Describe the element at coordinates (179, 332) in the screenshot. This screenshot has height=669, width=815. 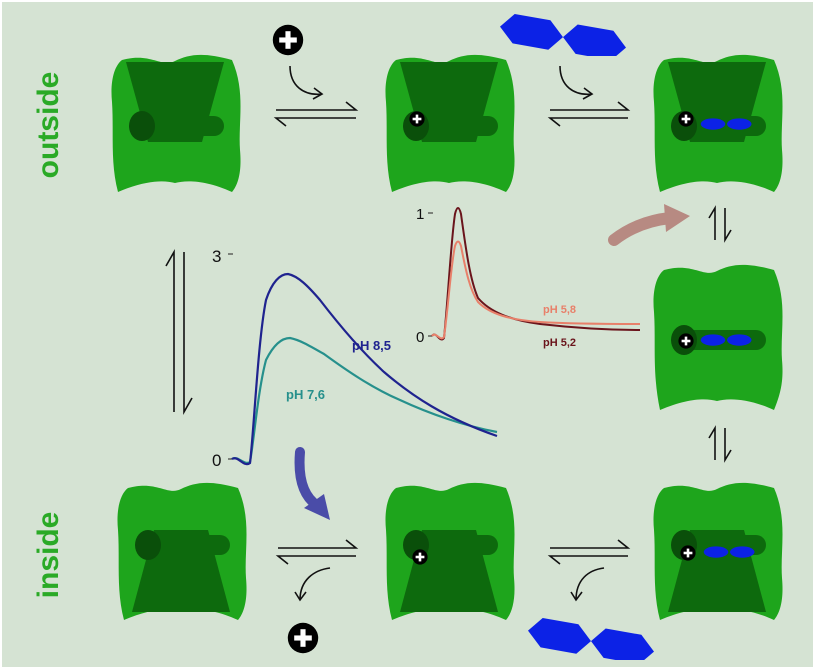
I see `equilibrium-arrow-left-vertical` at that location.